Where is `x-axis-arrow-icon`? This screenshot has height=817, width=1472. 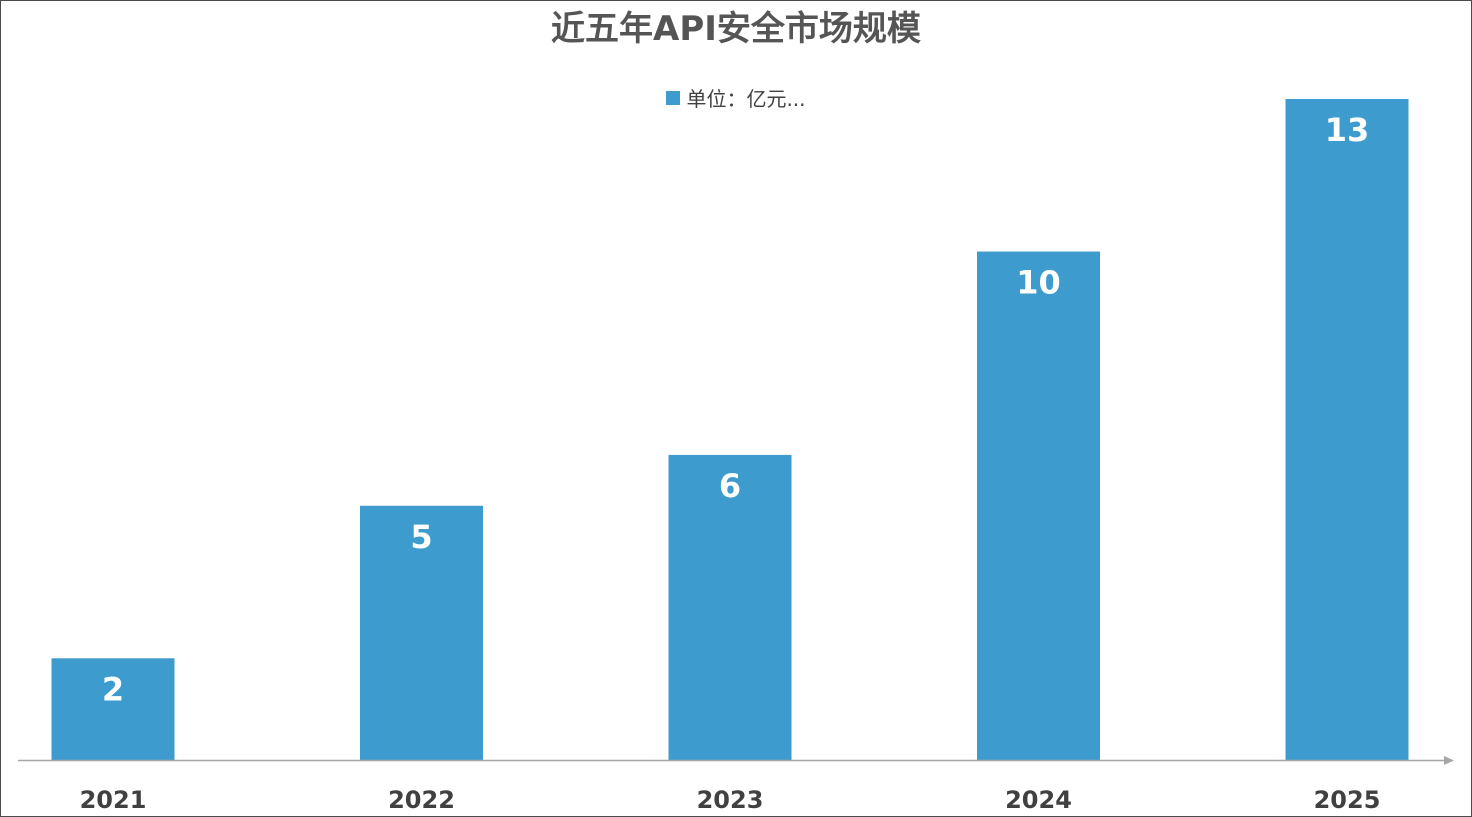
x-axis-arrow-icon is located at coordinates (1449, 760).